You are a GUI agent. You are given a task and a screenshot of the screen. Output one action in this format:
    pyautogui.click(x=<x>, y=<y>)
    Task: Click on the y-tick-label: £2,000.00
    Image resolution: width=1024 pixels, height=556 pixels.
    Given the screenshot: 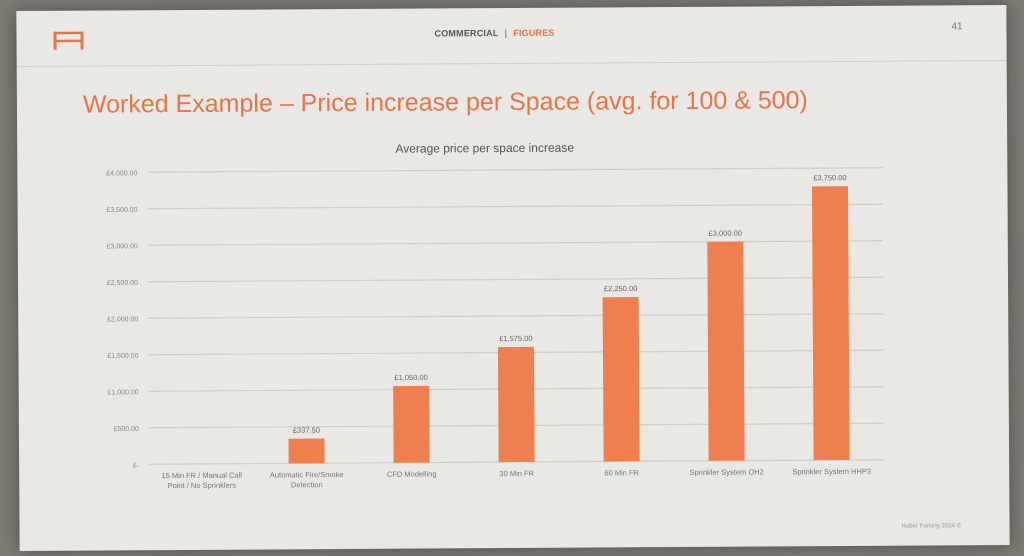 What is the action you would take?
    pyautogui.click(x=122, y=319)
    